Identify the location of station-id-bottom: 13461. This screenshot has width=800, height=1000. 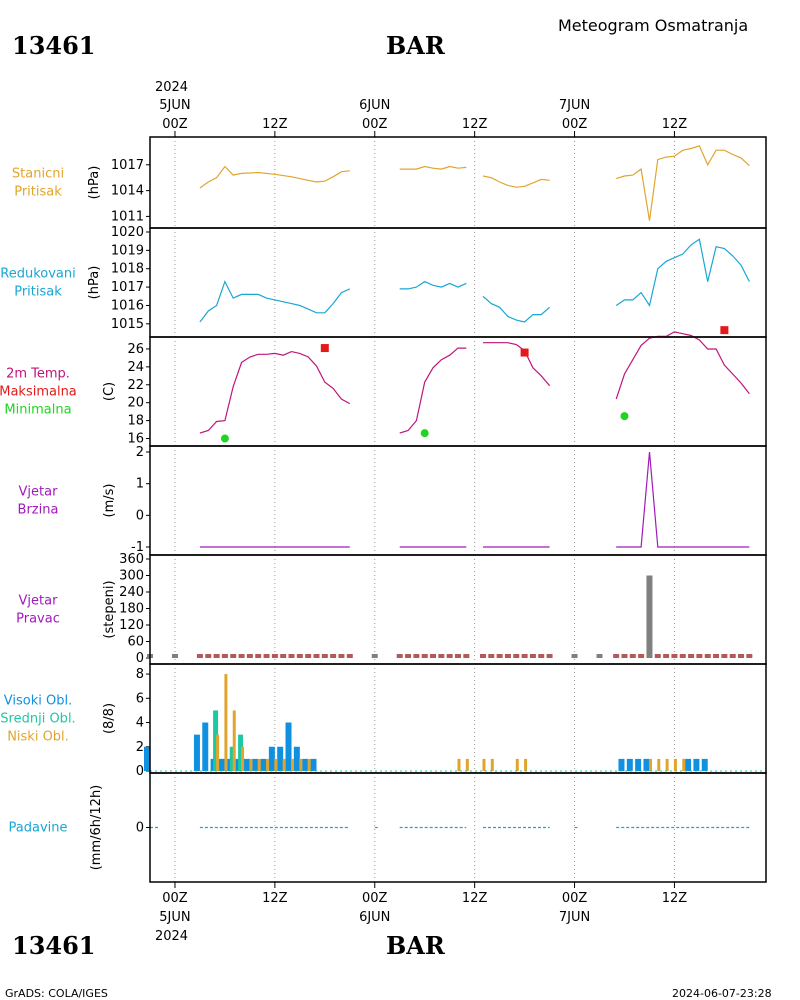
(54, 945).